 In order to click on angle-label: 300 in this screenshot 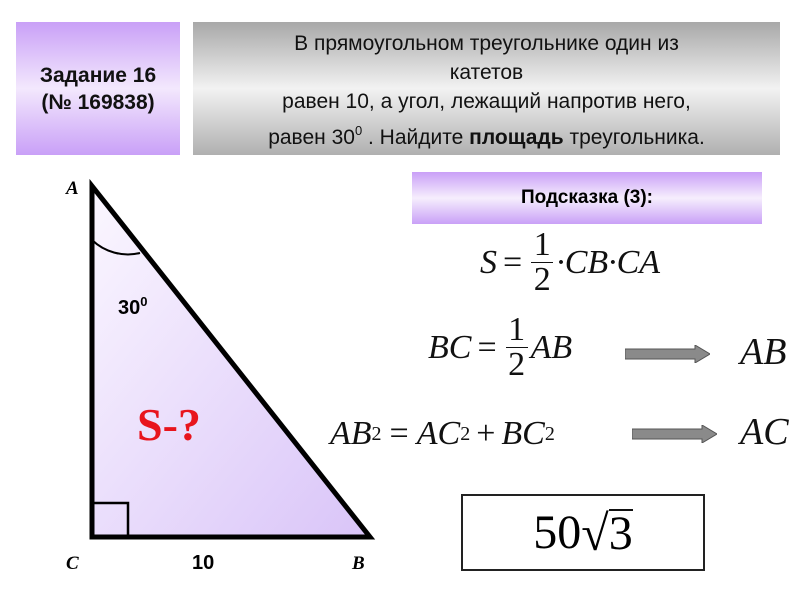, I will do `click(133, 306)`.